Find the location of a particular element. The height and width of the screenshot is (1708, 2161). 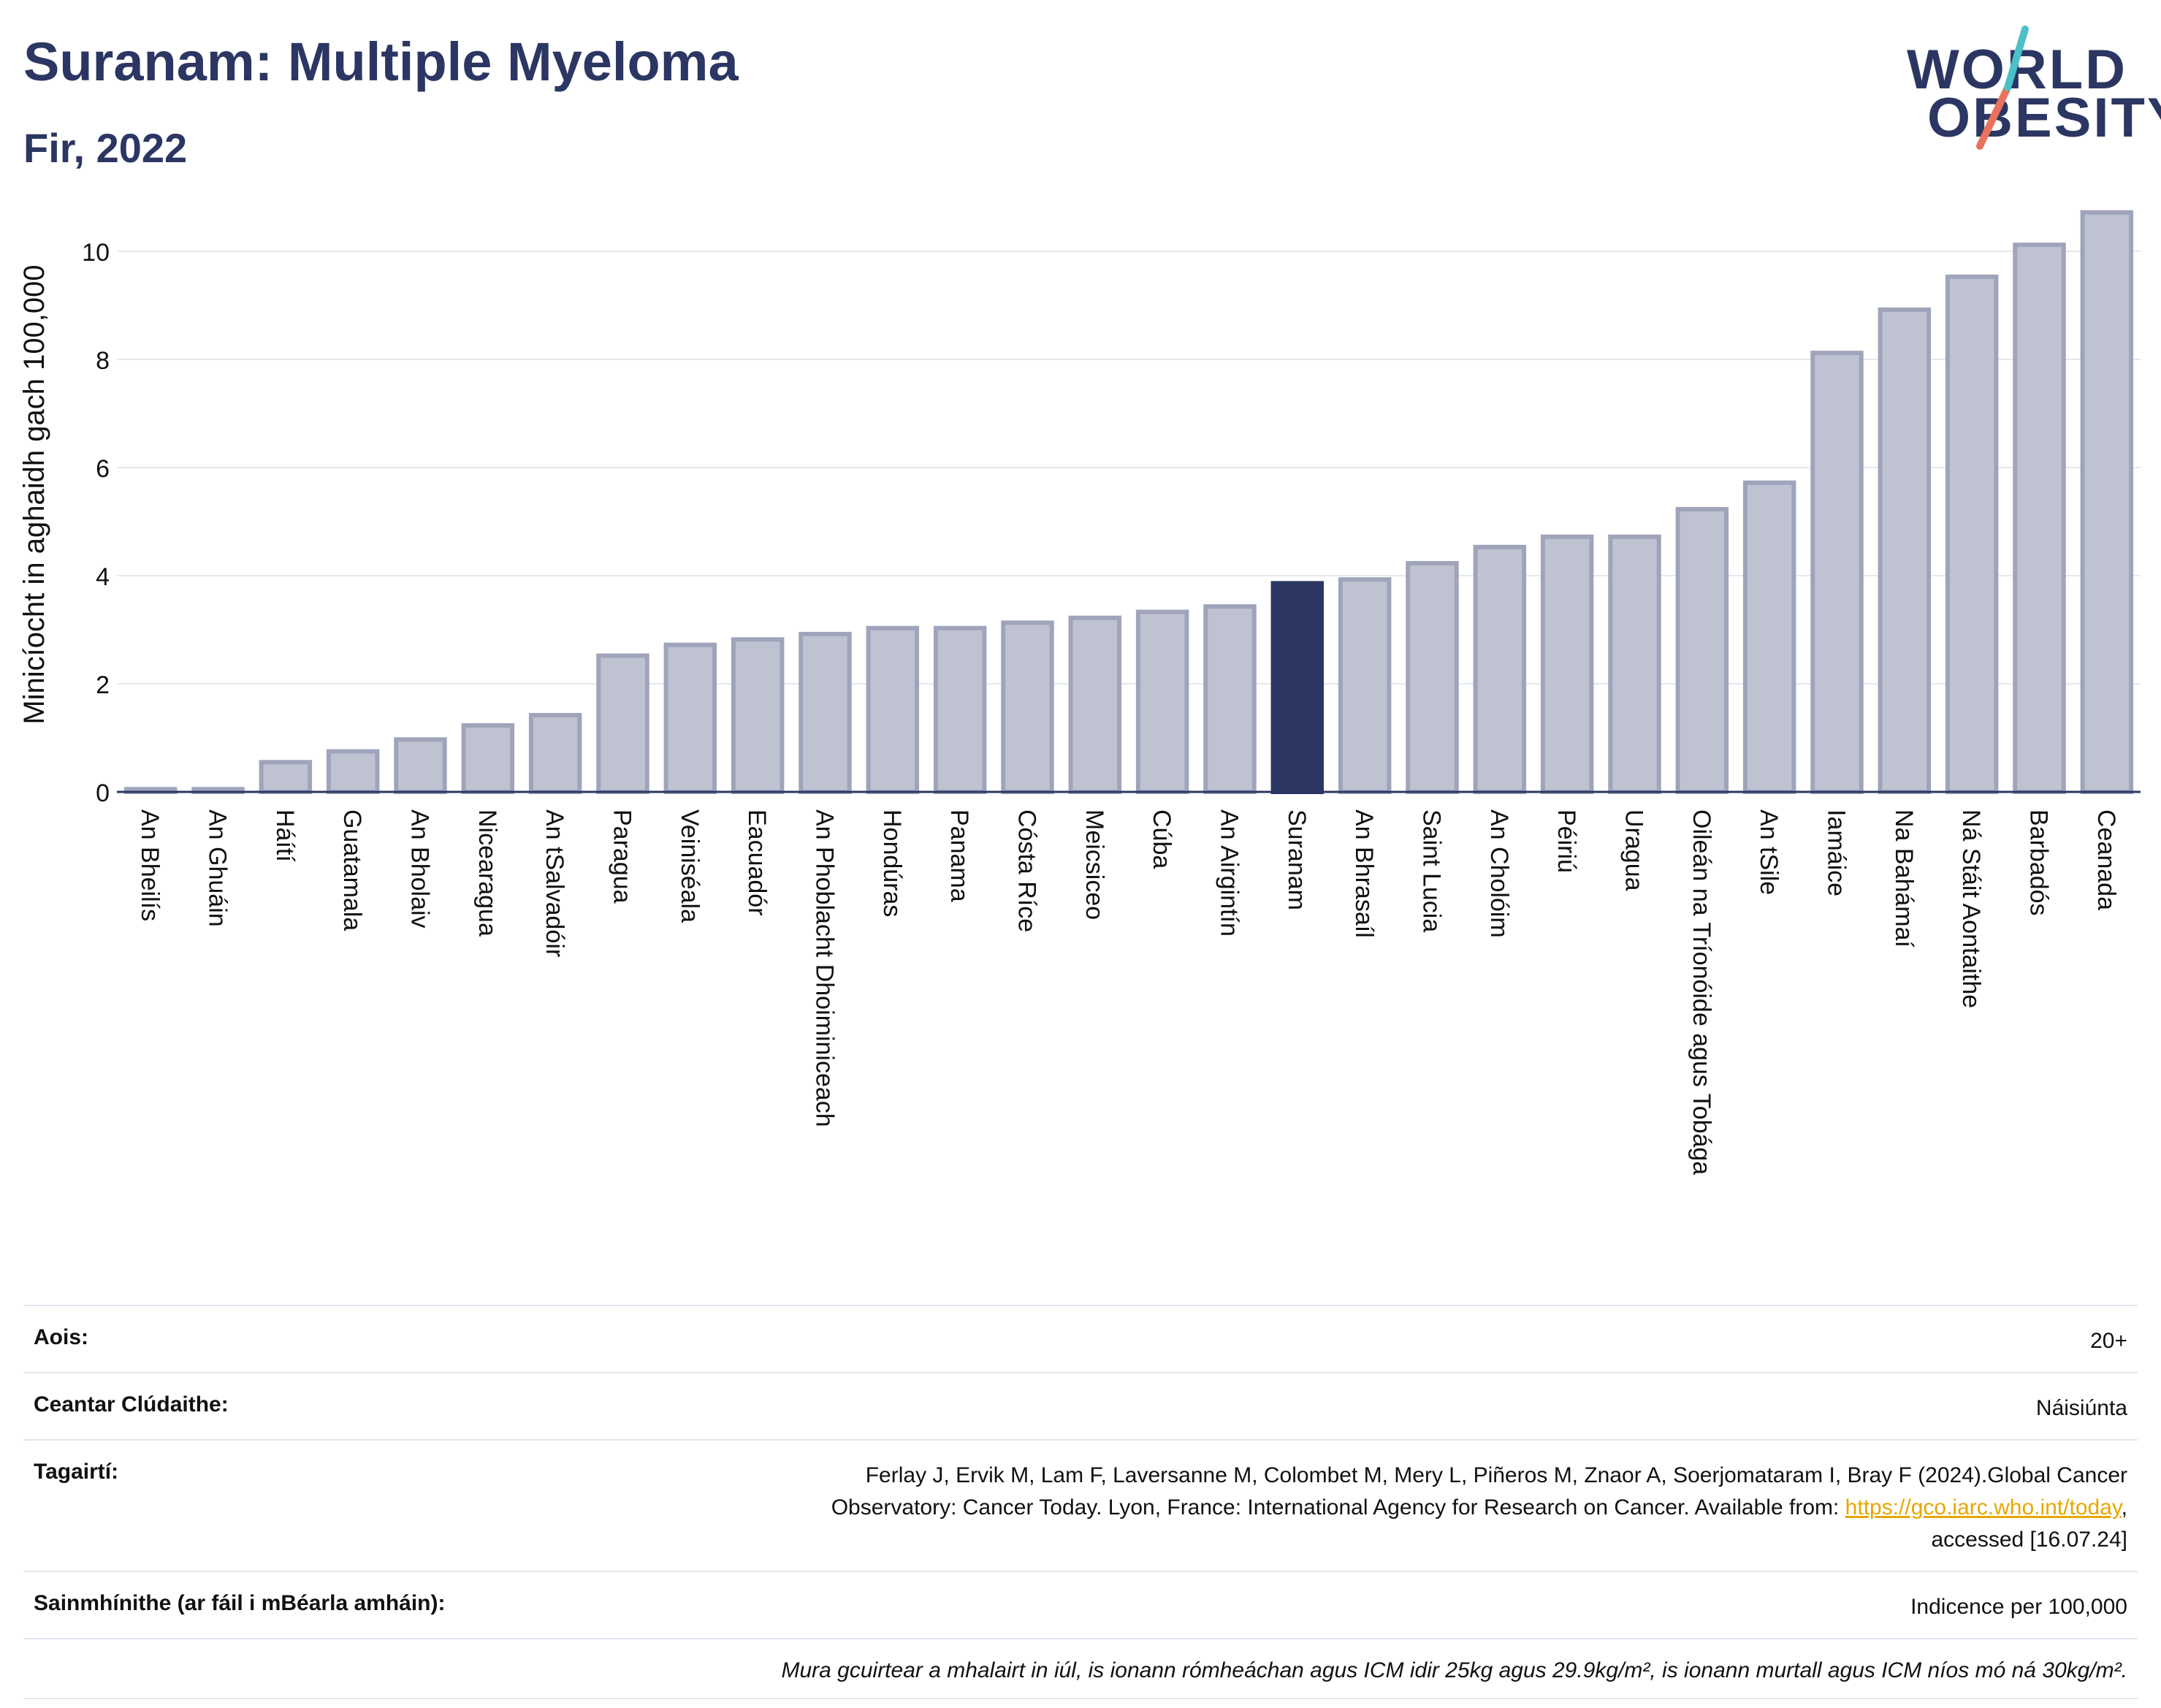

age-label: Aois: is located at coordinates (61, 1337).